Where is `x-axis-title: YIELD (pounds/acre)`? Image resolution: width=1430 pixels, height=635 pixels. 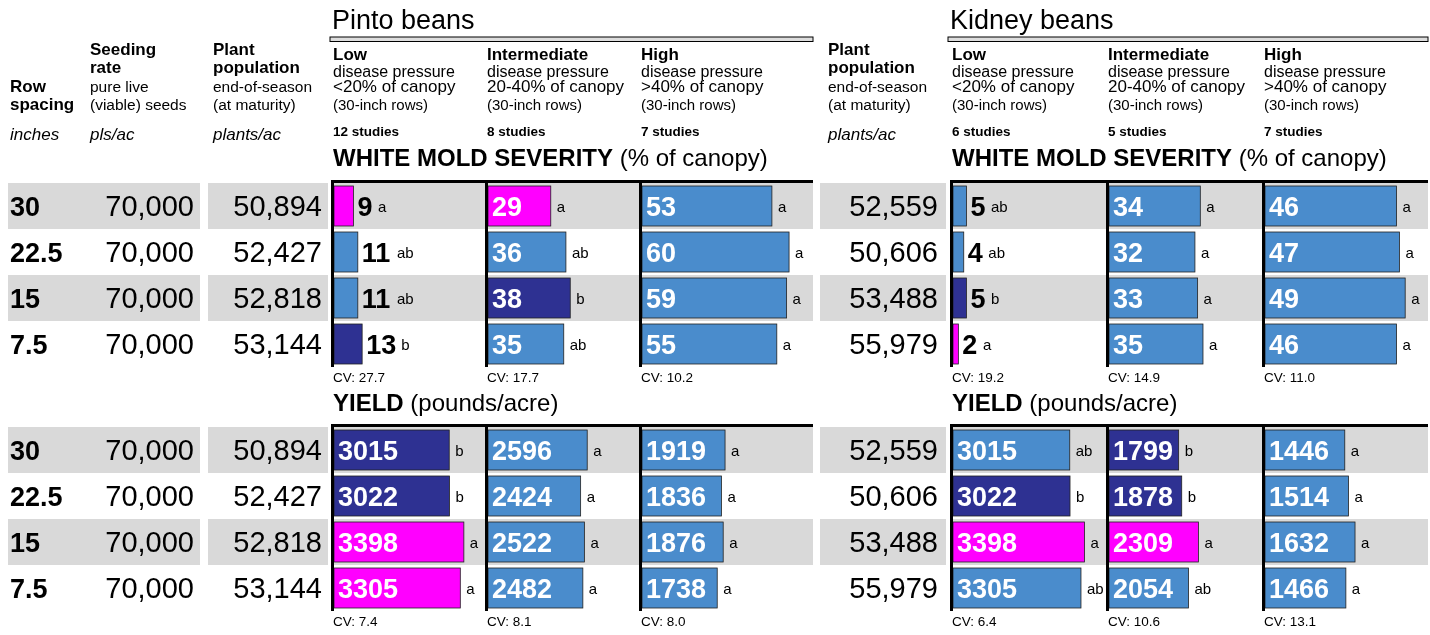 x-axis-title: YIELD (pounds/acre) is located at coordinates (1065, 402).